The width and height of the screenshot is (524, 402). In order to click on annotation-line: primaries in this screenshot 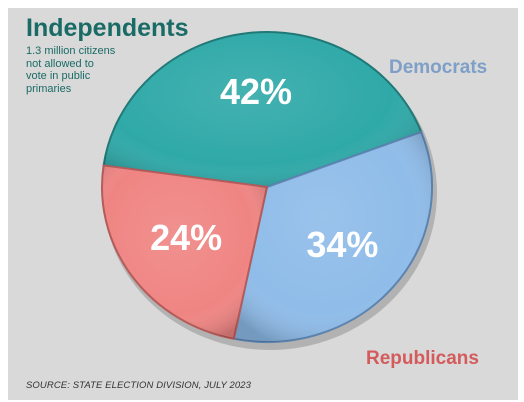, I will do `click(49, 88)`.